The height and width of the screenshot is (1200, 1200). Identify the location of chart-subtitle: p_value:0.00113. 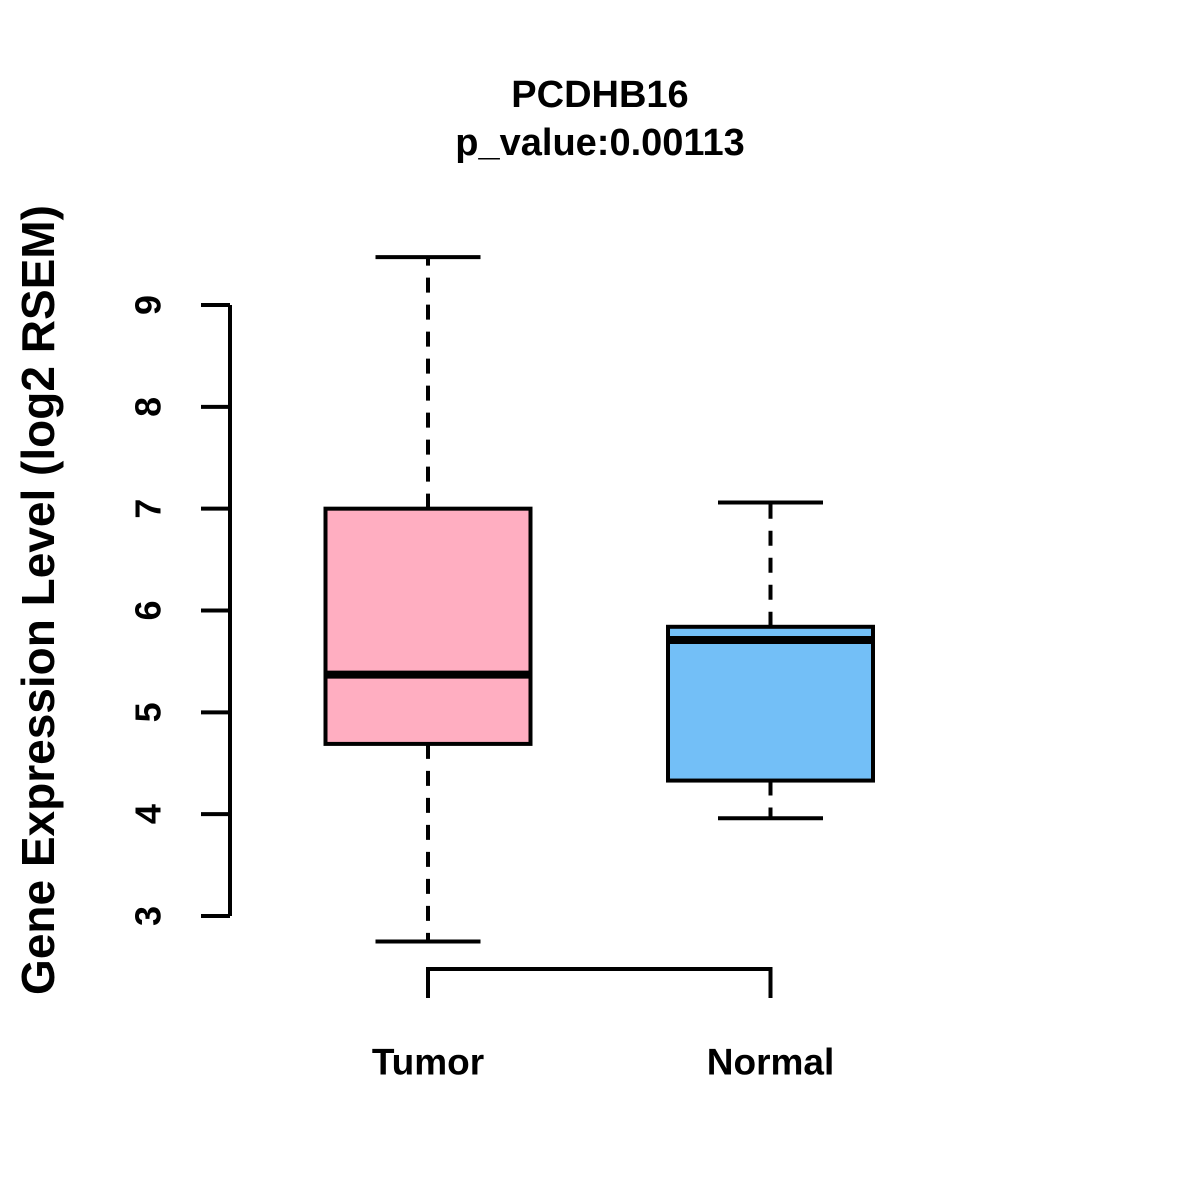
(600, 143).